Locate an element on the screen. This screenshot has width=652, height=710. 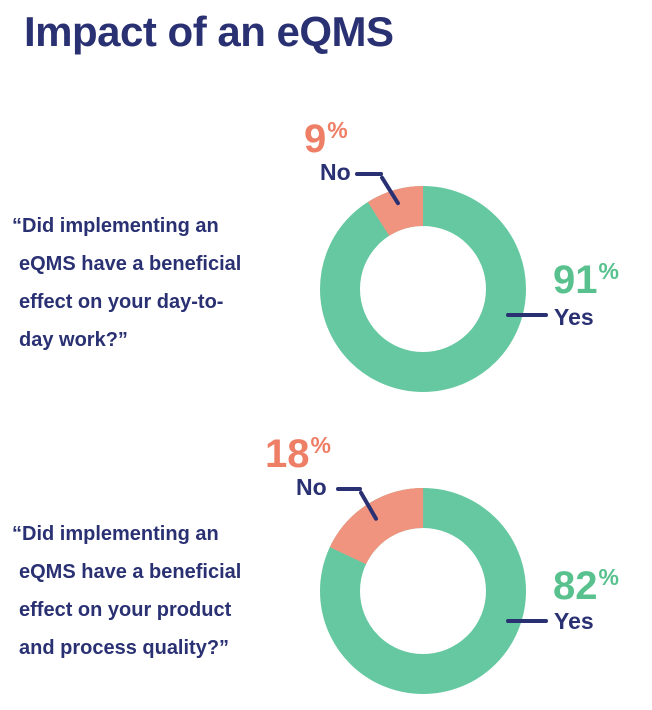
yes-percent-value: 91 is located at coordinates (575, 280).